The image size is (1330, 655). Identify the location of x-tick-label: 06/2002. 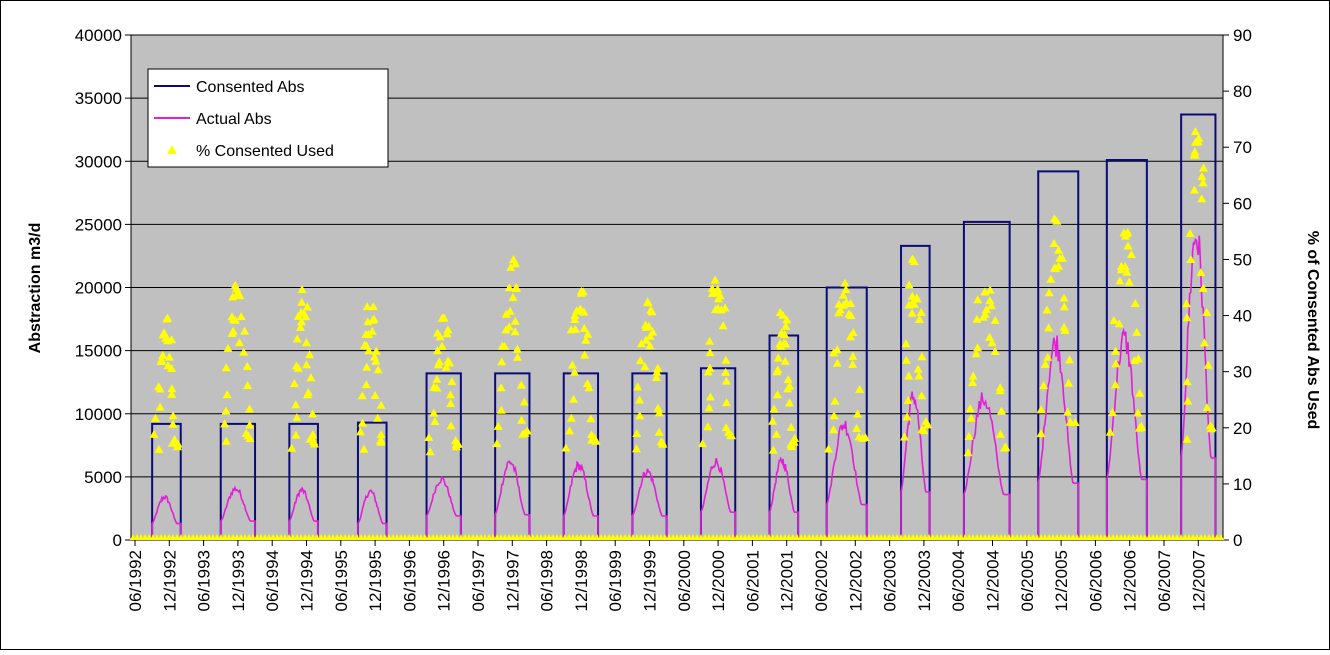
(821, 580).